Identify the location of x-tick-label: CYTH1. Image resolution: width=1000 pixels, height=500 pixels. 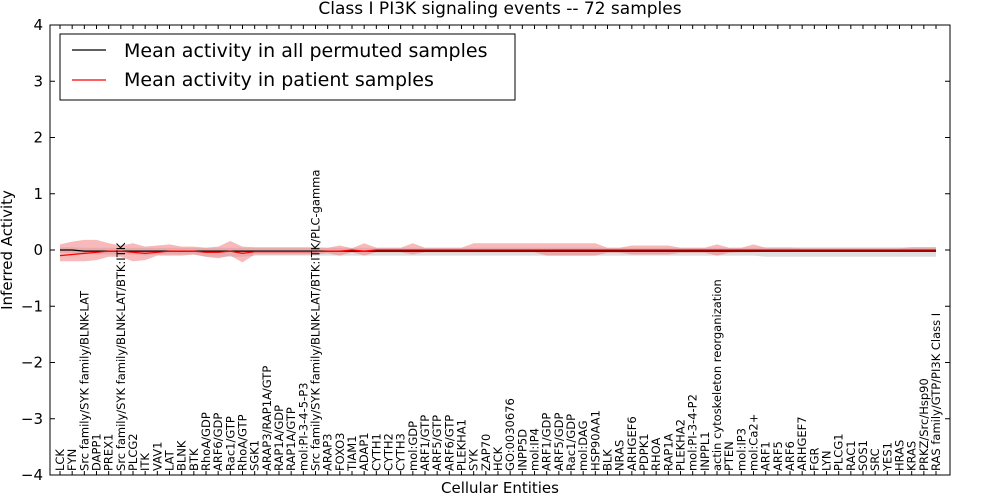
(376, 452).